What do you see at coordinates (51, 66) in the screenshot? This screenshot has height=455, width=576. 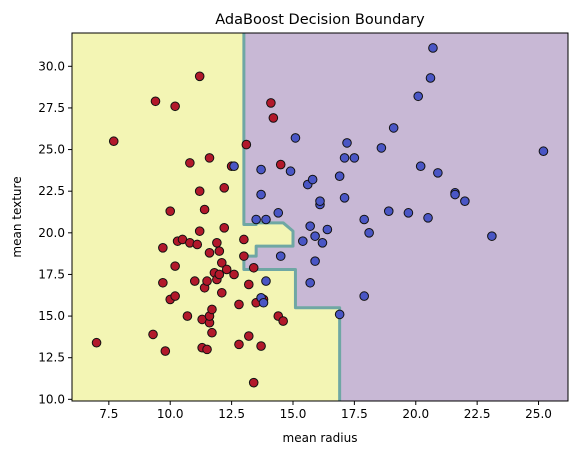 I see `y-tick-label: 30.0` at bounding box center [51, 66].